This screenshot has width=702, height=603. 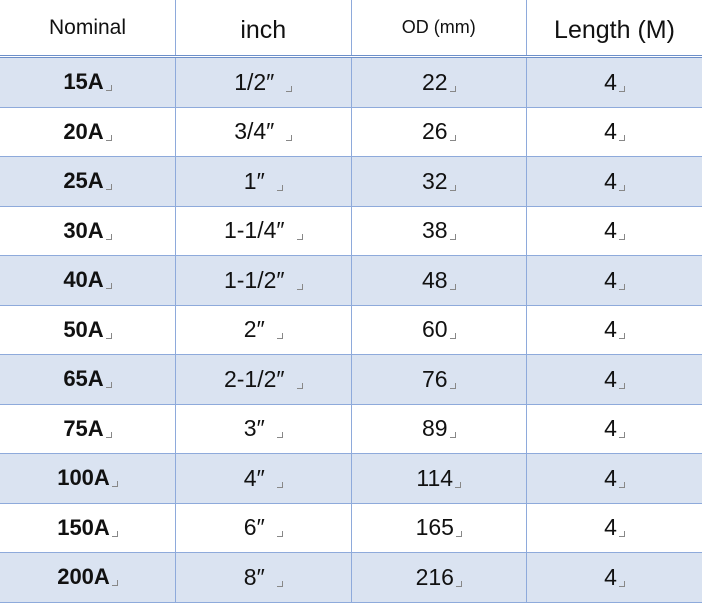 What do you see at coordinates (83, 329) in the screenshot?
I see `cell-text: 50A` at bounding box center [83, 329].